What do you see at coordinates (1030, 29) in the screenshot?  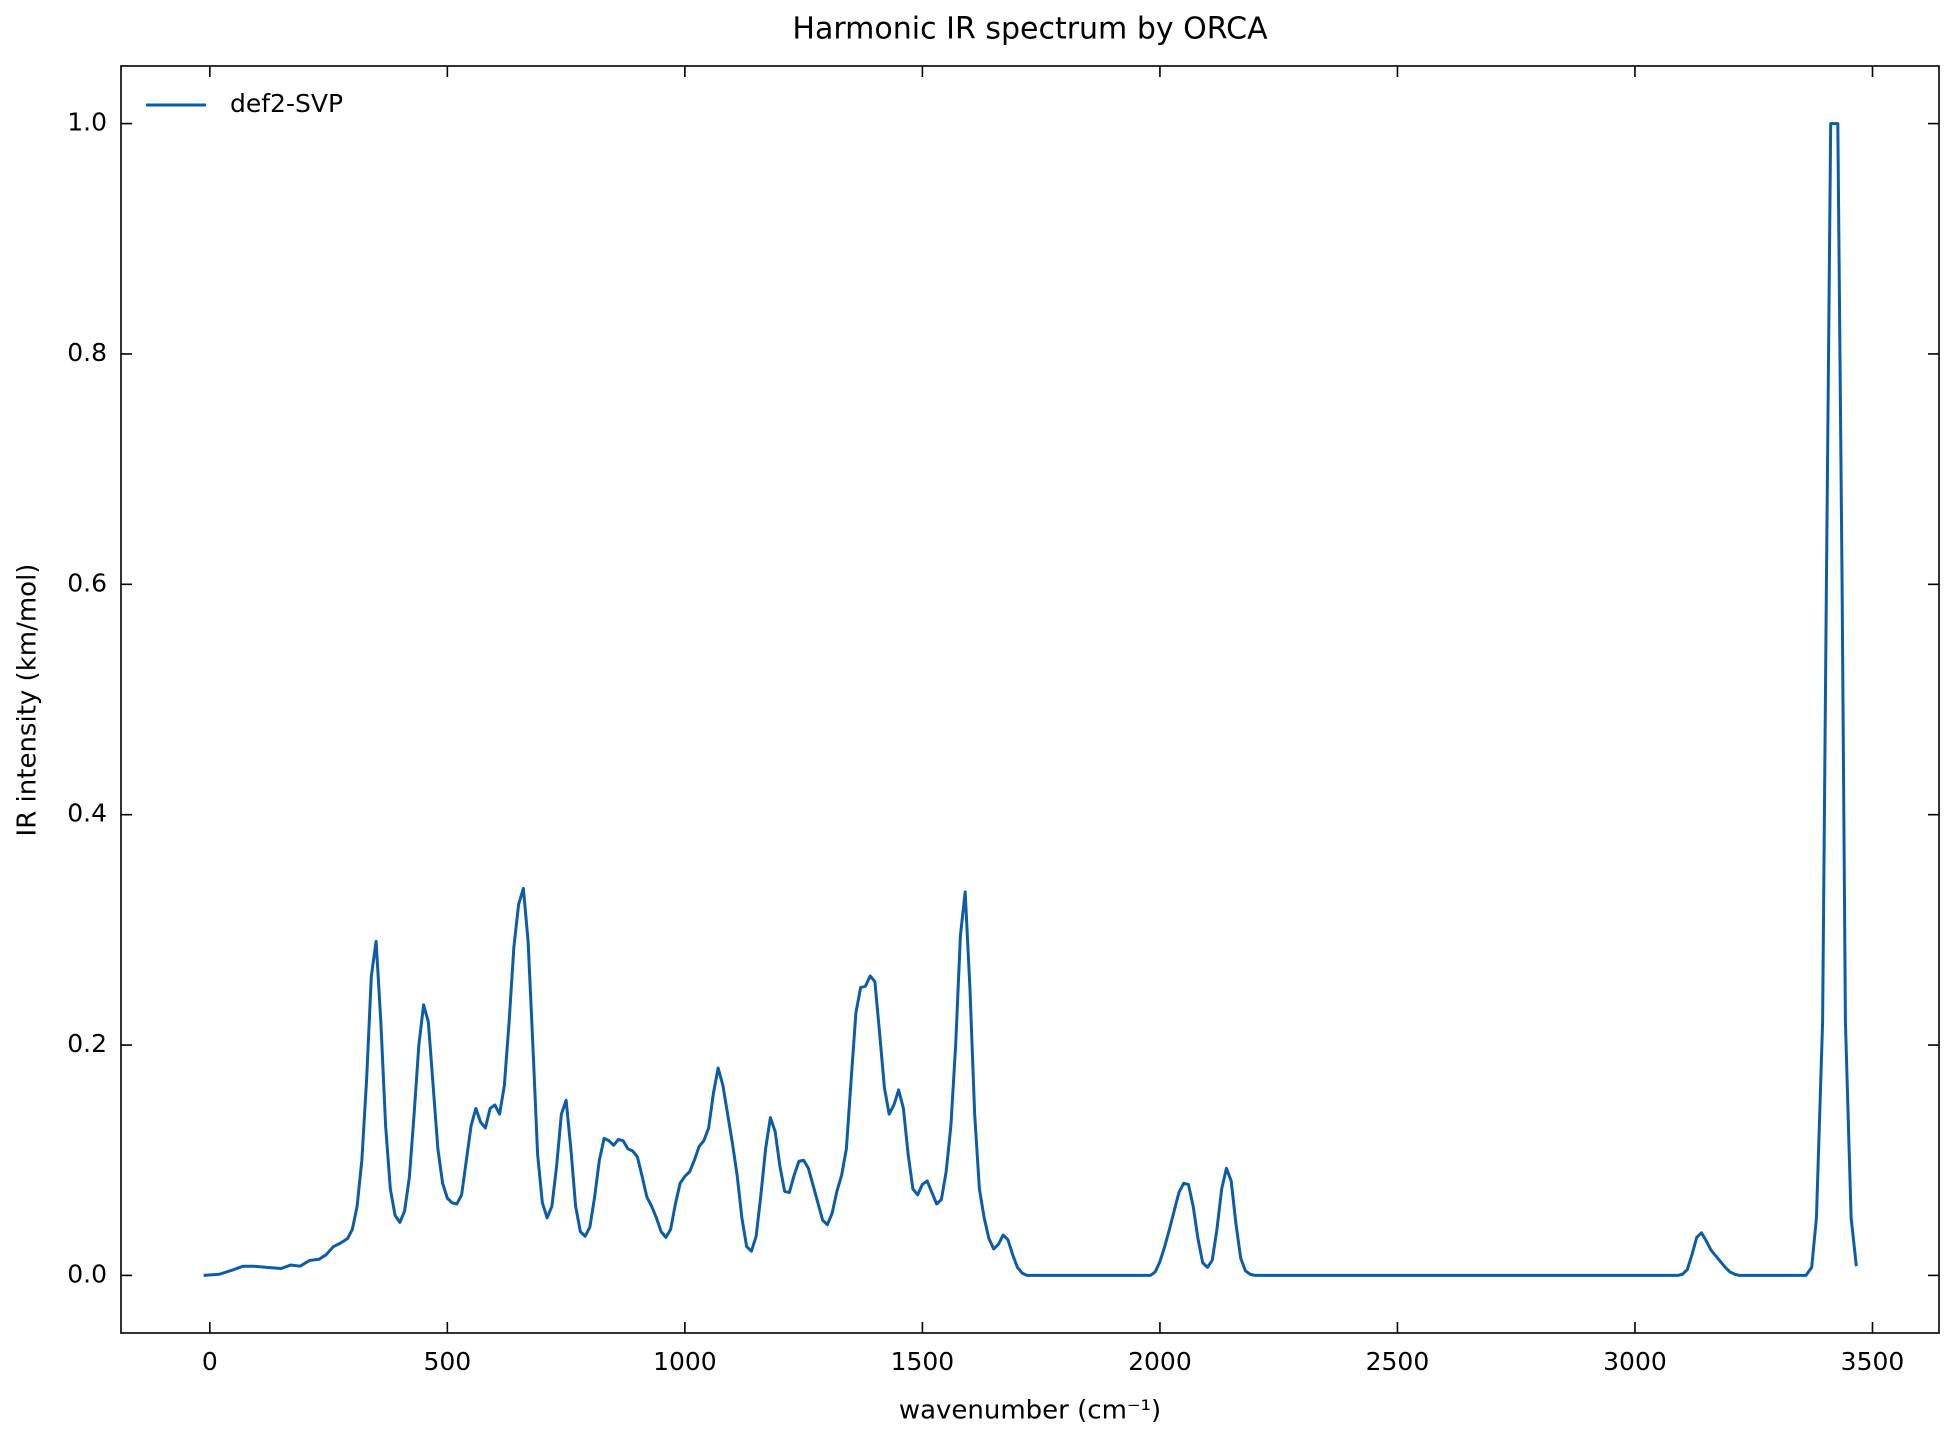 I see `chart-title: Harmonic IR spectrum by ORCA` at bounding box center [1030, 29].